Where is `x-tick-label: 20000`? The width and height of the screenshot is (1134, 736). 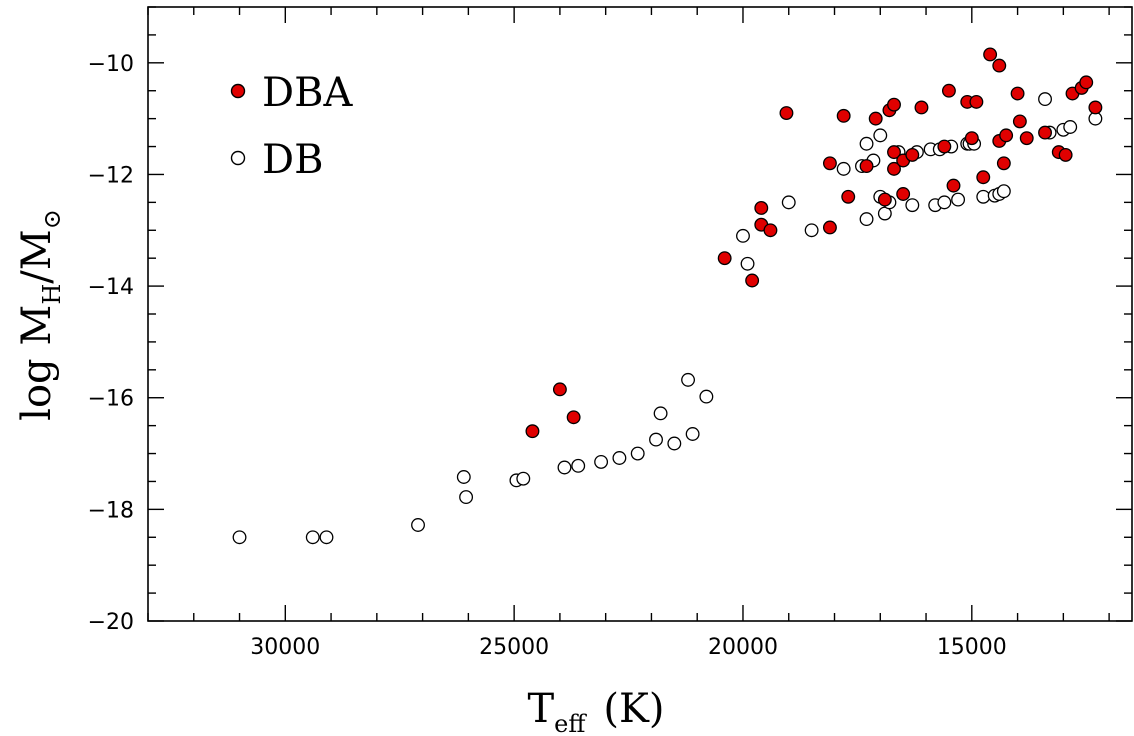
x-tick-label: 20000 is located at coordinates (743, 647).